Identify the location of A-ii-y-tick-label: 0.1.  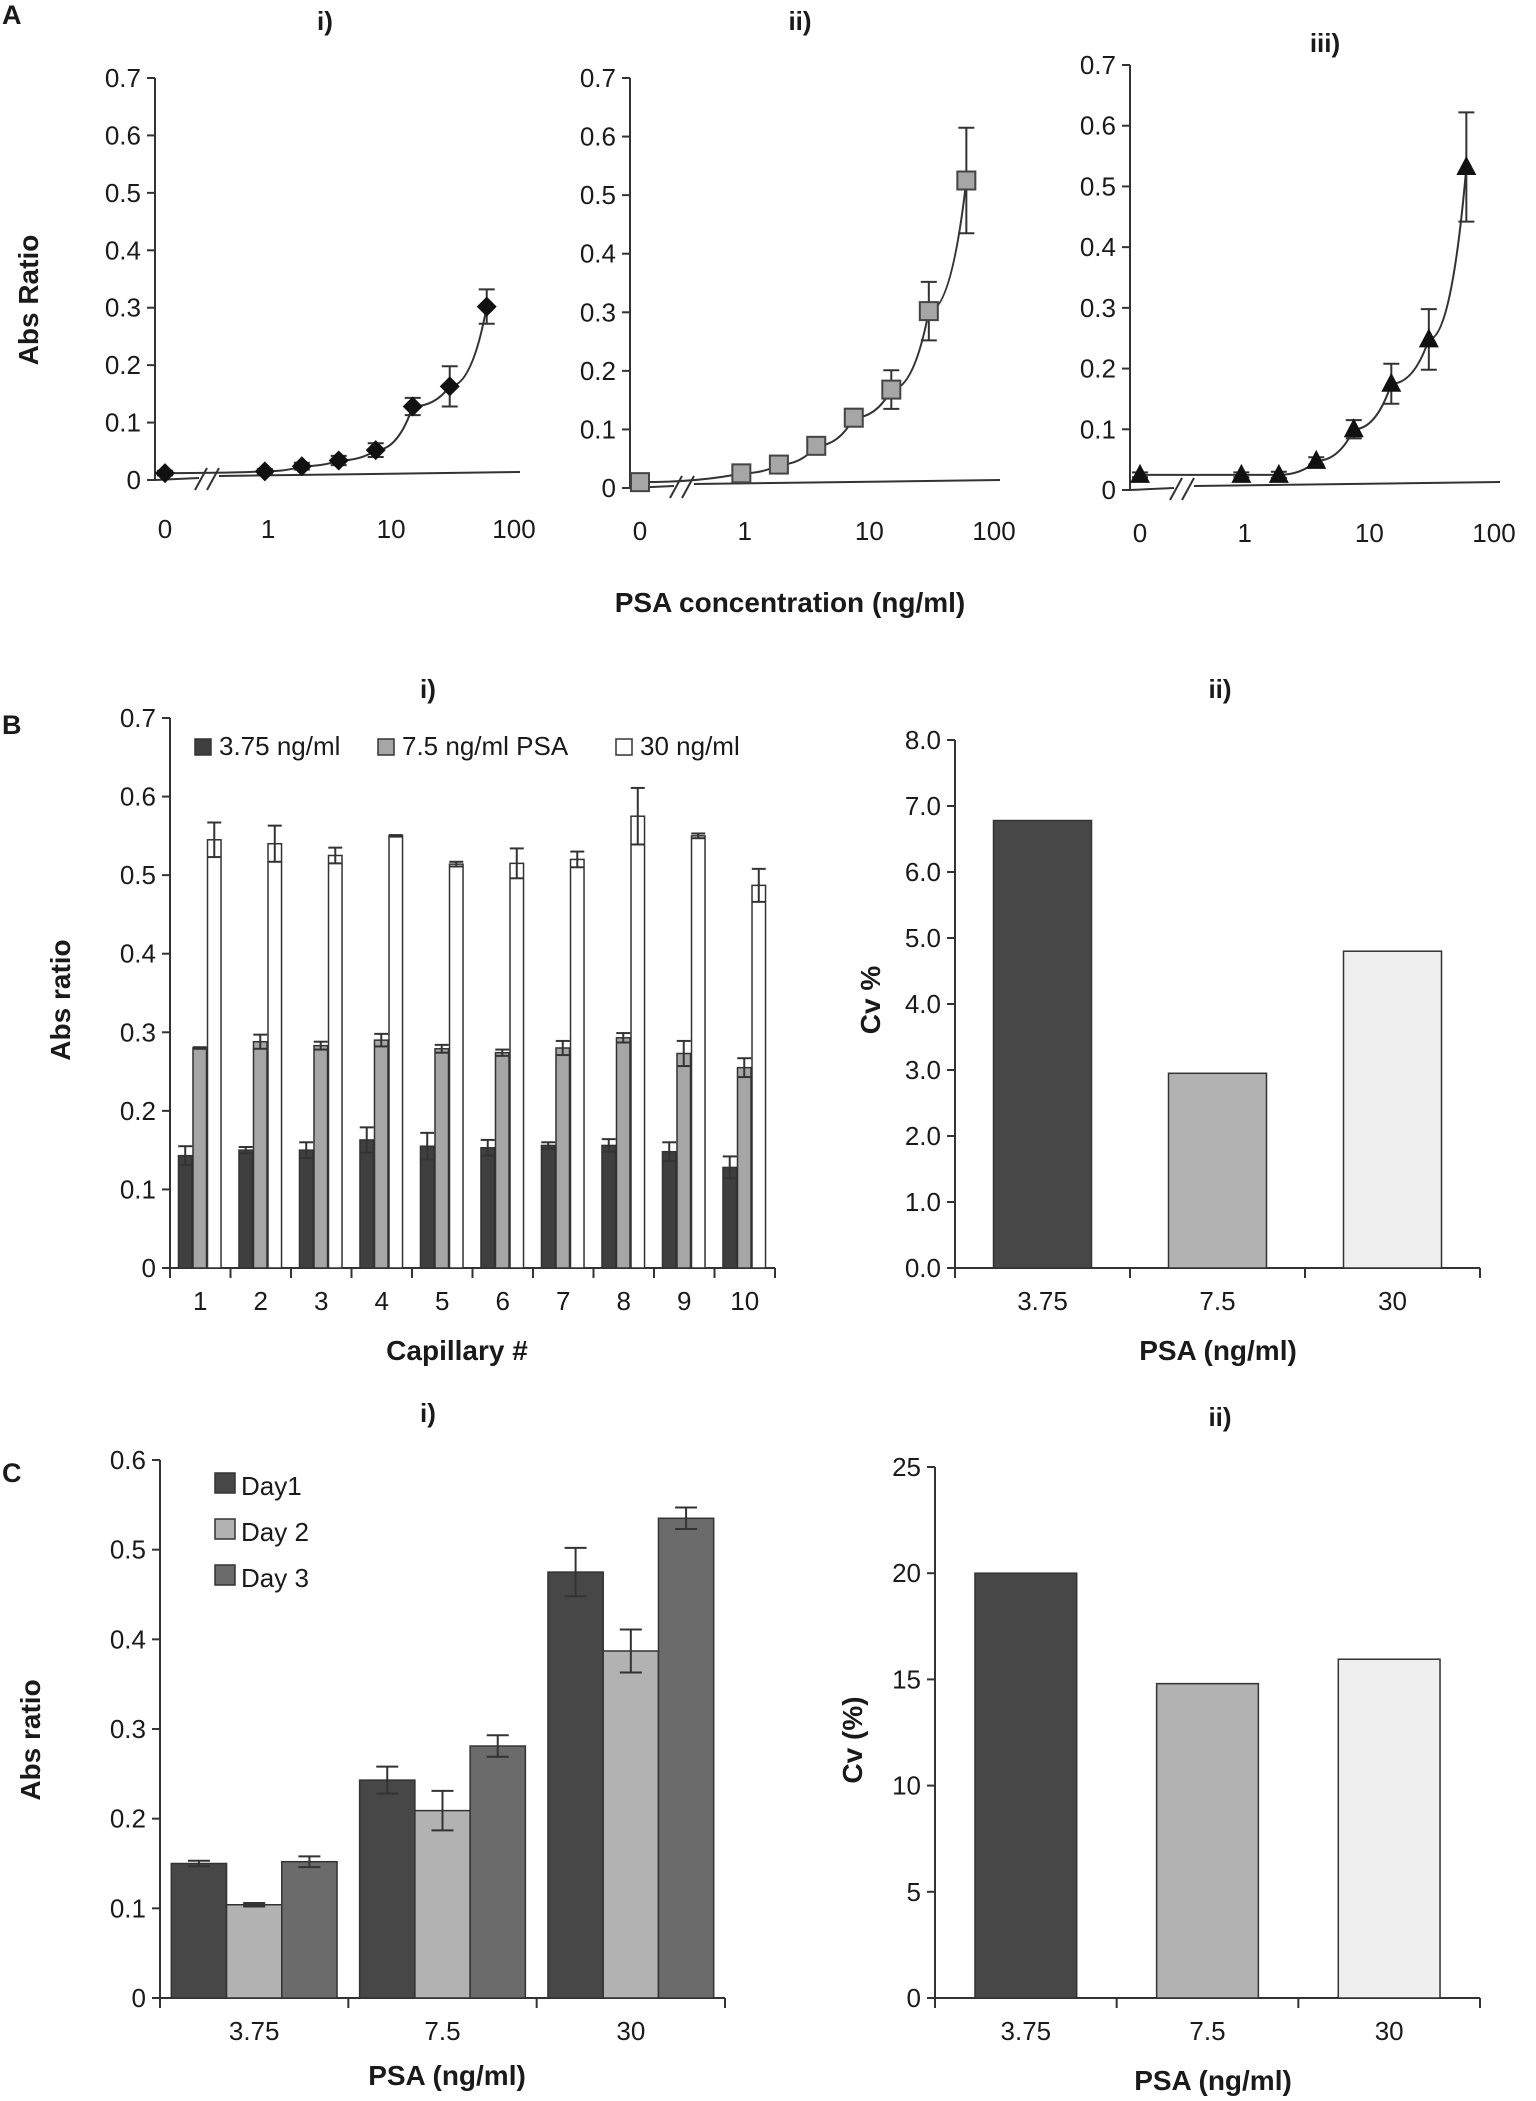
(598, 429).